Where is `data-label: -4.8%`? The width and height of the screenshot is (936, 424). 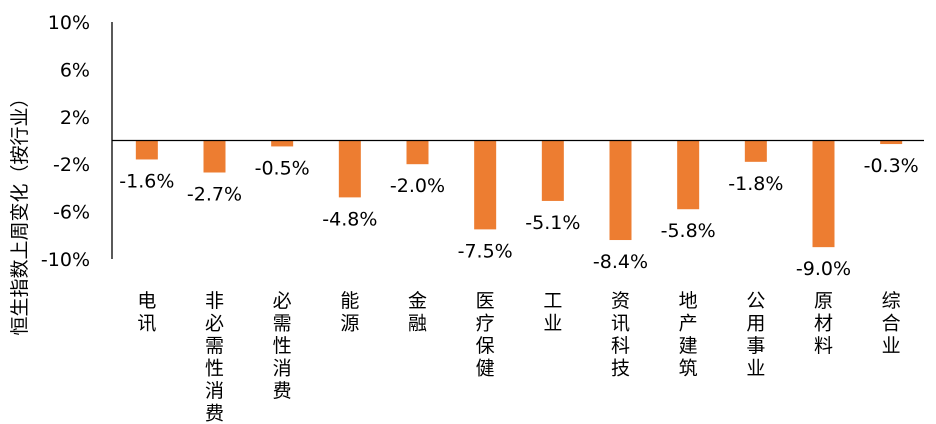
data-label: -4.8% is located at coordinates (349, 219).